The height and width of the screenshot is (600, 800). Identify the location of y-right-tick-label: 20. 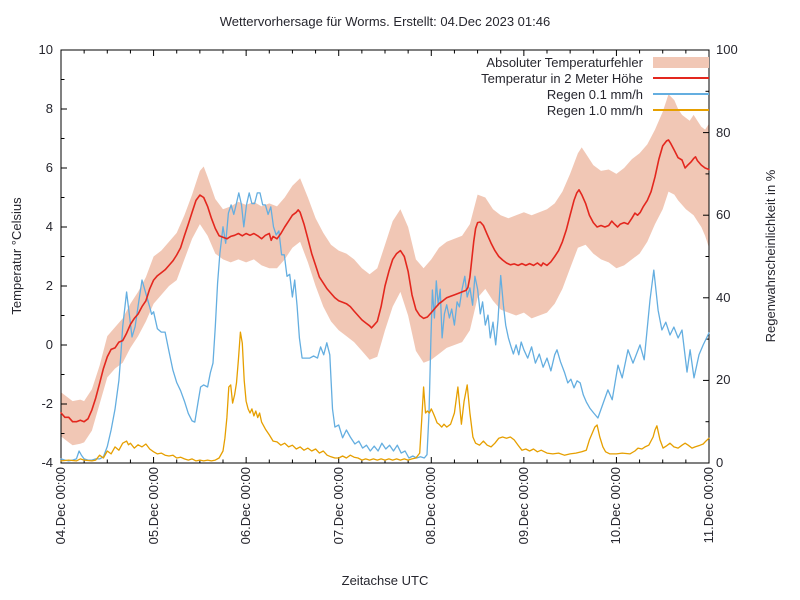
(723, 380).